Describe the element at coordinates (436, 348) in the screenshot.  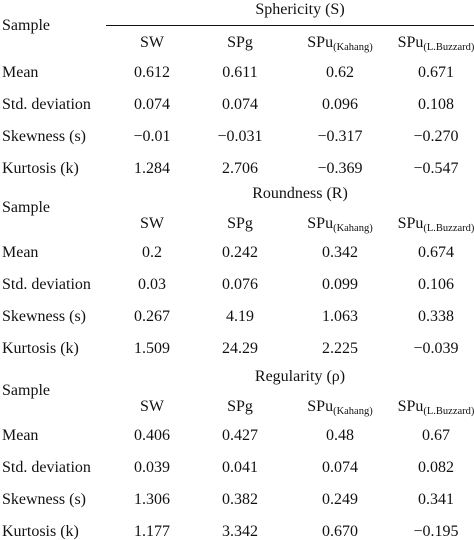
I see `table-cell: −0.039` at that location.